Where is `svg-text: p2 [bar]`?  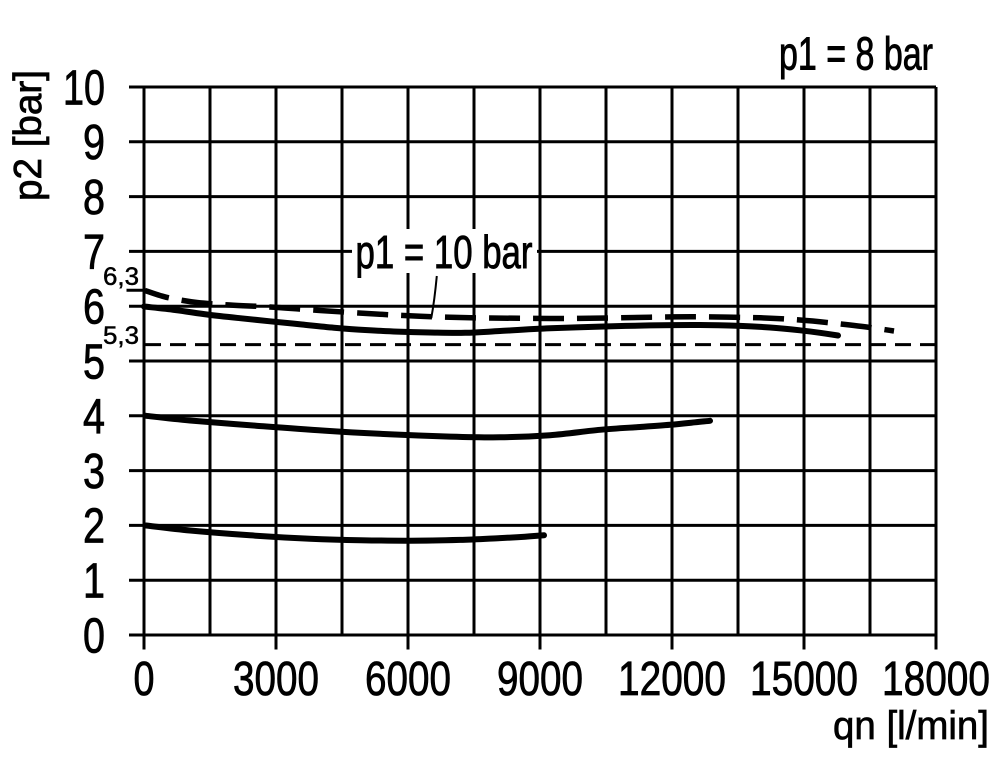
svg-text: p2 [bar] is located at coordinates (28, 135).